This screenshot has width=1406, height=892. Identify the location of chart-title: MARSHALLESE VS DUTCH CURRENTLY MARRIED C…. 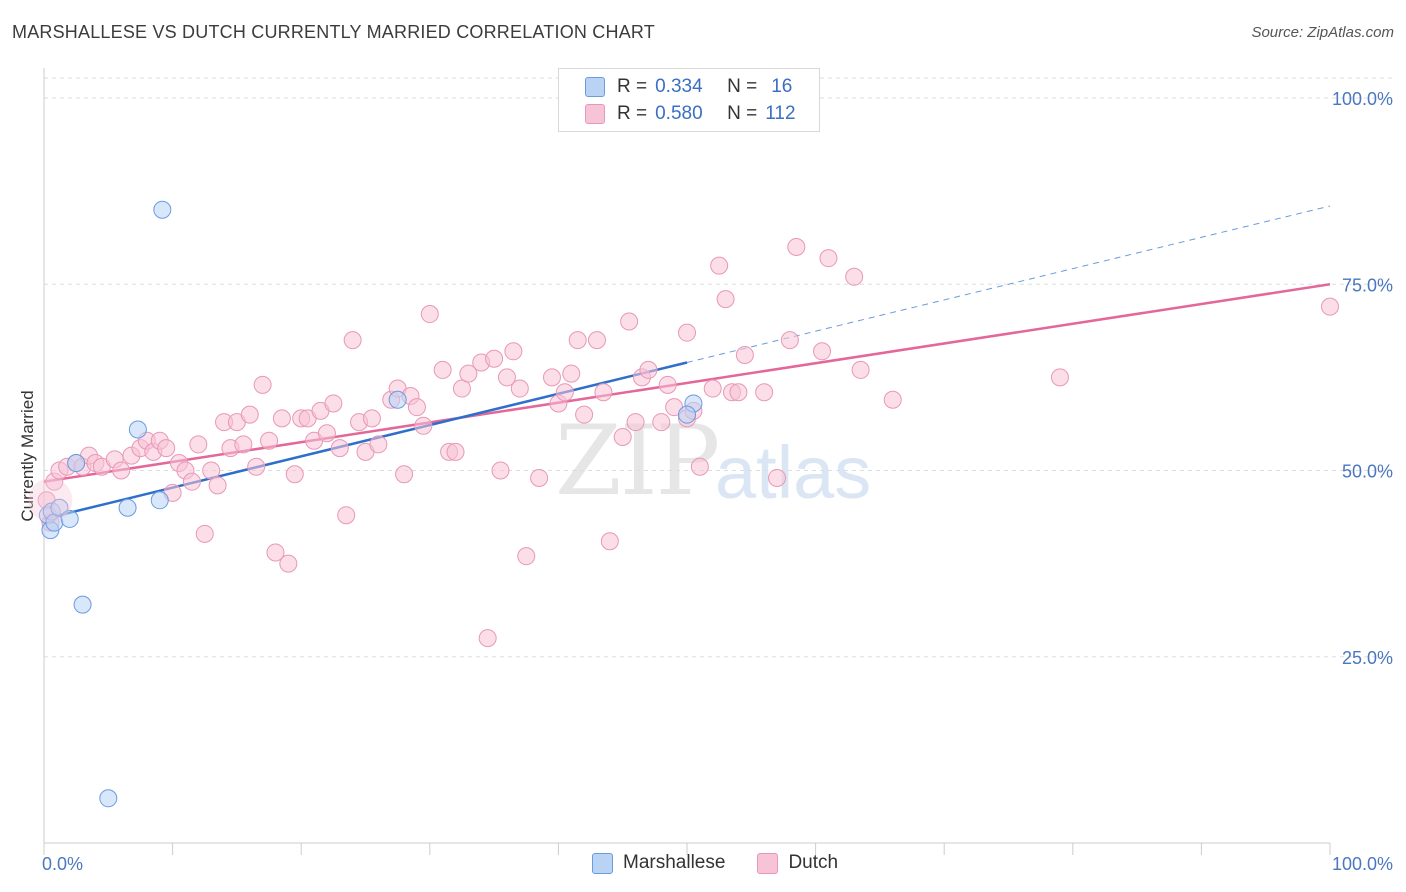
(333, 32).